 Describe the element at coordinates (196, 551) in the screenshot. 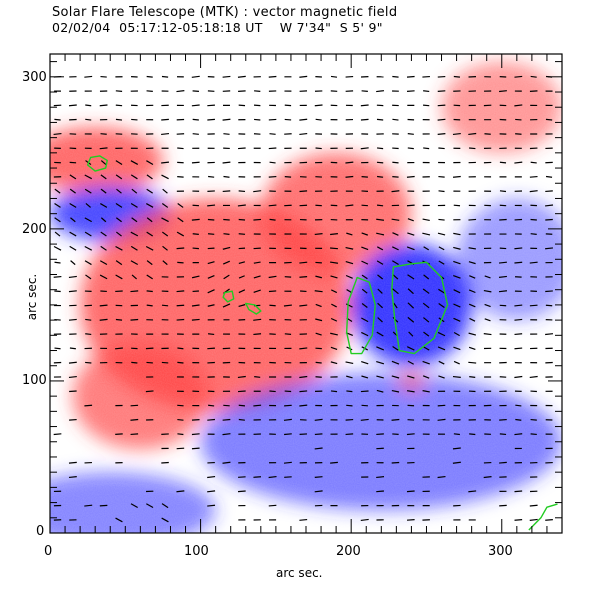

I see `x-tick-label: 100` at that location.